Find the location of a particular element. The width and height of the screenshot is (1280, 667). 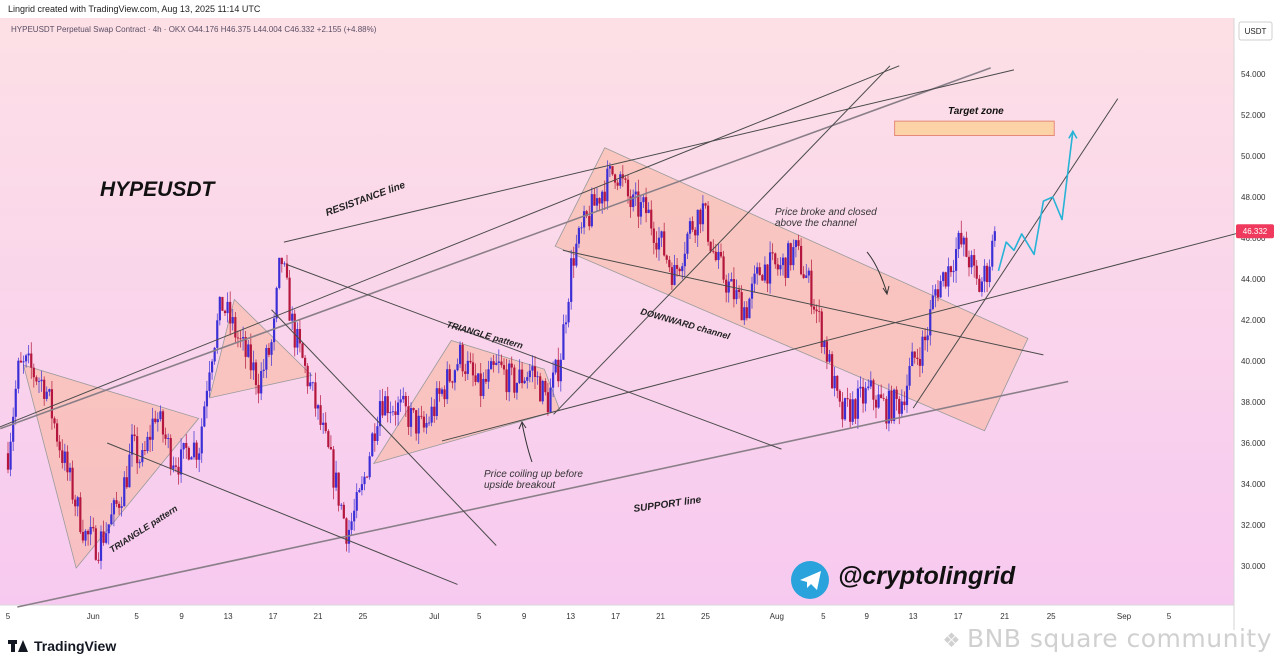

currency-badge: USDT is located at coordinates (1255, 31).